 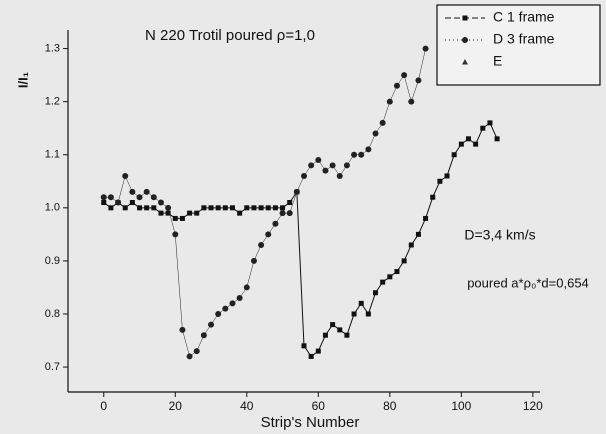 I want to click on legend-label: D 3 frame, so click(x=524, y=39).